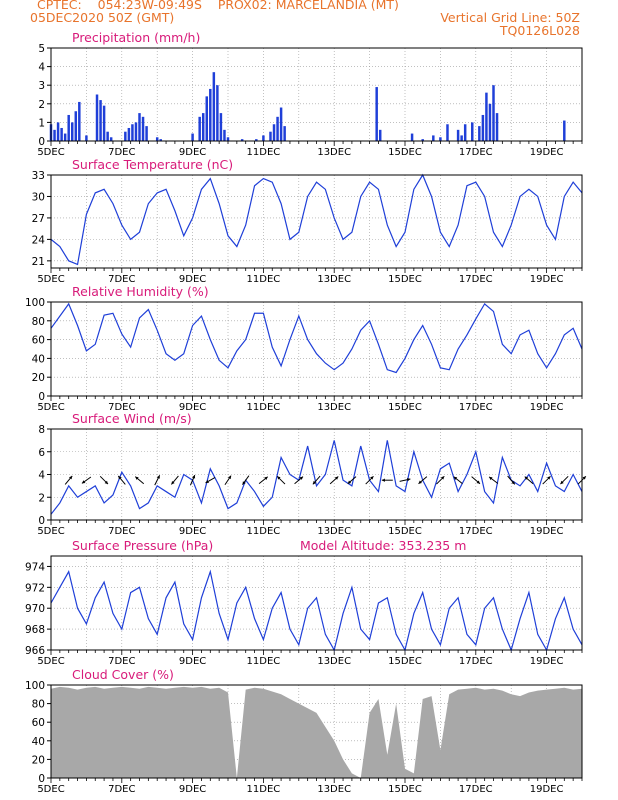  What do you see at coordinates (41, 105) in the screenshot?
I see `y-tick-label: 2` at bounding box center [41, 105].